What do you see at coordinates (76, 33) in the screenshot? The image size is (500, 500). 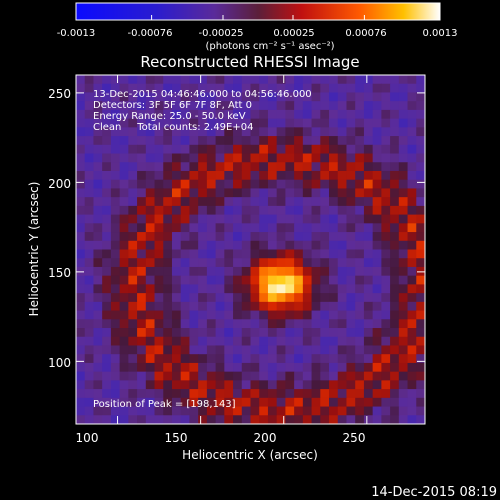 I see `colorbar-tick-label: -0.0013` at bounding box center [76, 33].